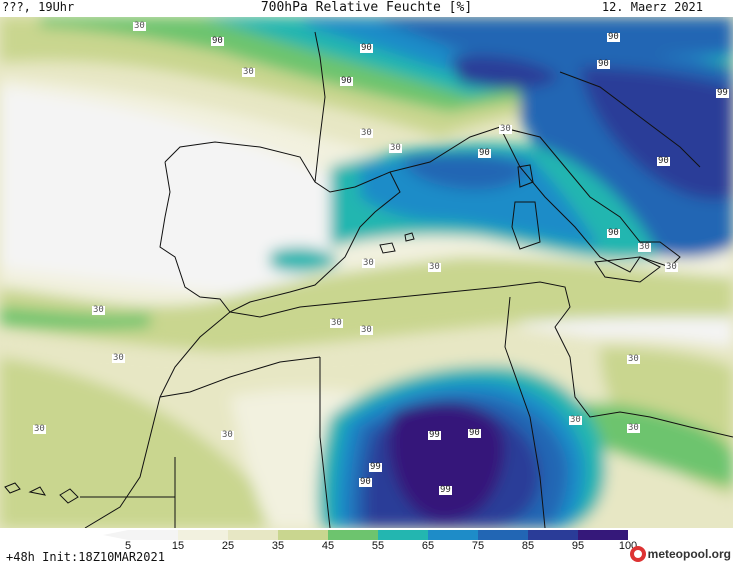 Image resolution: width=733 pixels, height=566 pixels. I want to click on colorbar-tick-label: 85, so click(528, 546).